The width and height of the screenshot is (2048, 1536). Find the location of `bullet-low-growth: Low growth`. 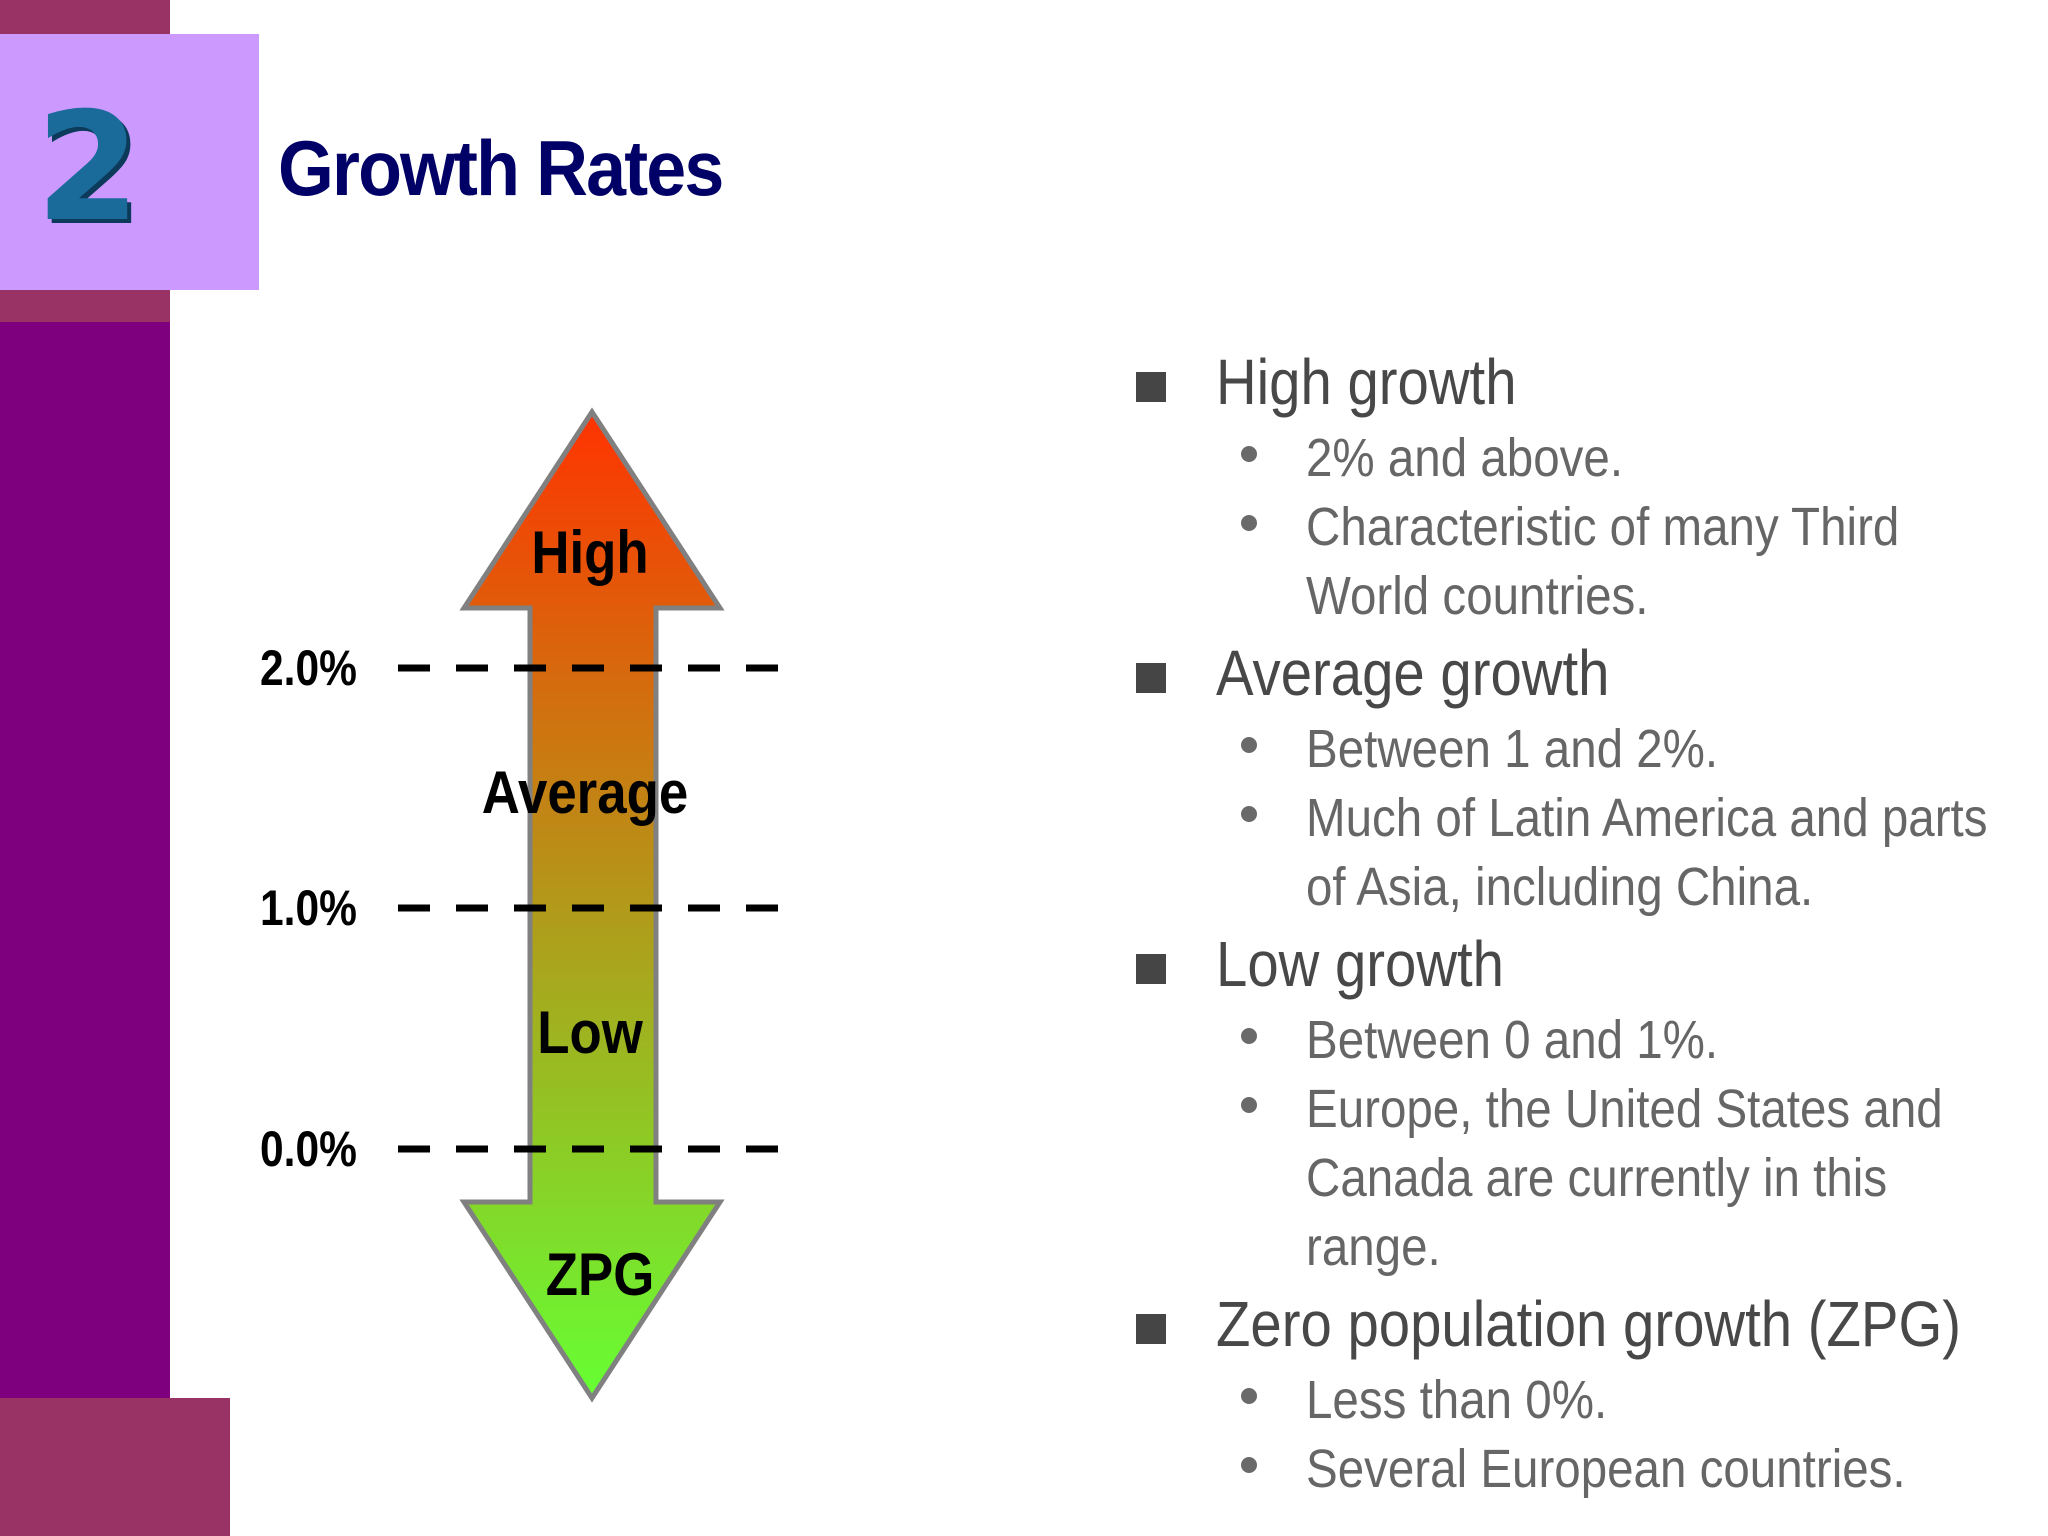

bullet-low-growth: Low growth is located at coordinates (1576, 964).